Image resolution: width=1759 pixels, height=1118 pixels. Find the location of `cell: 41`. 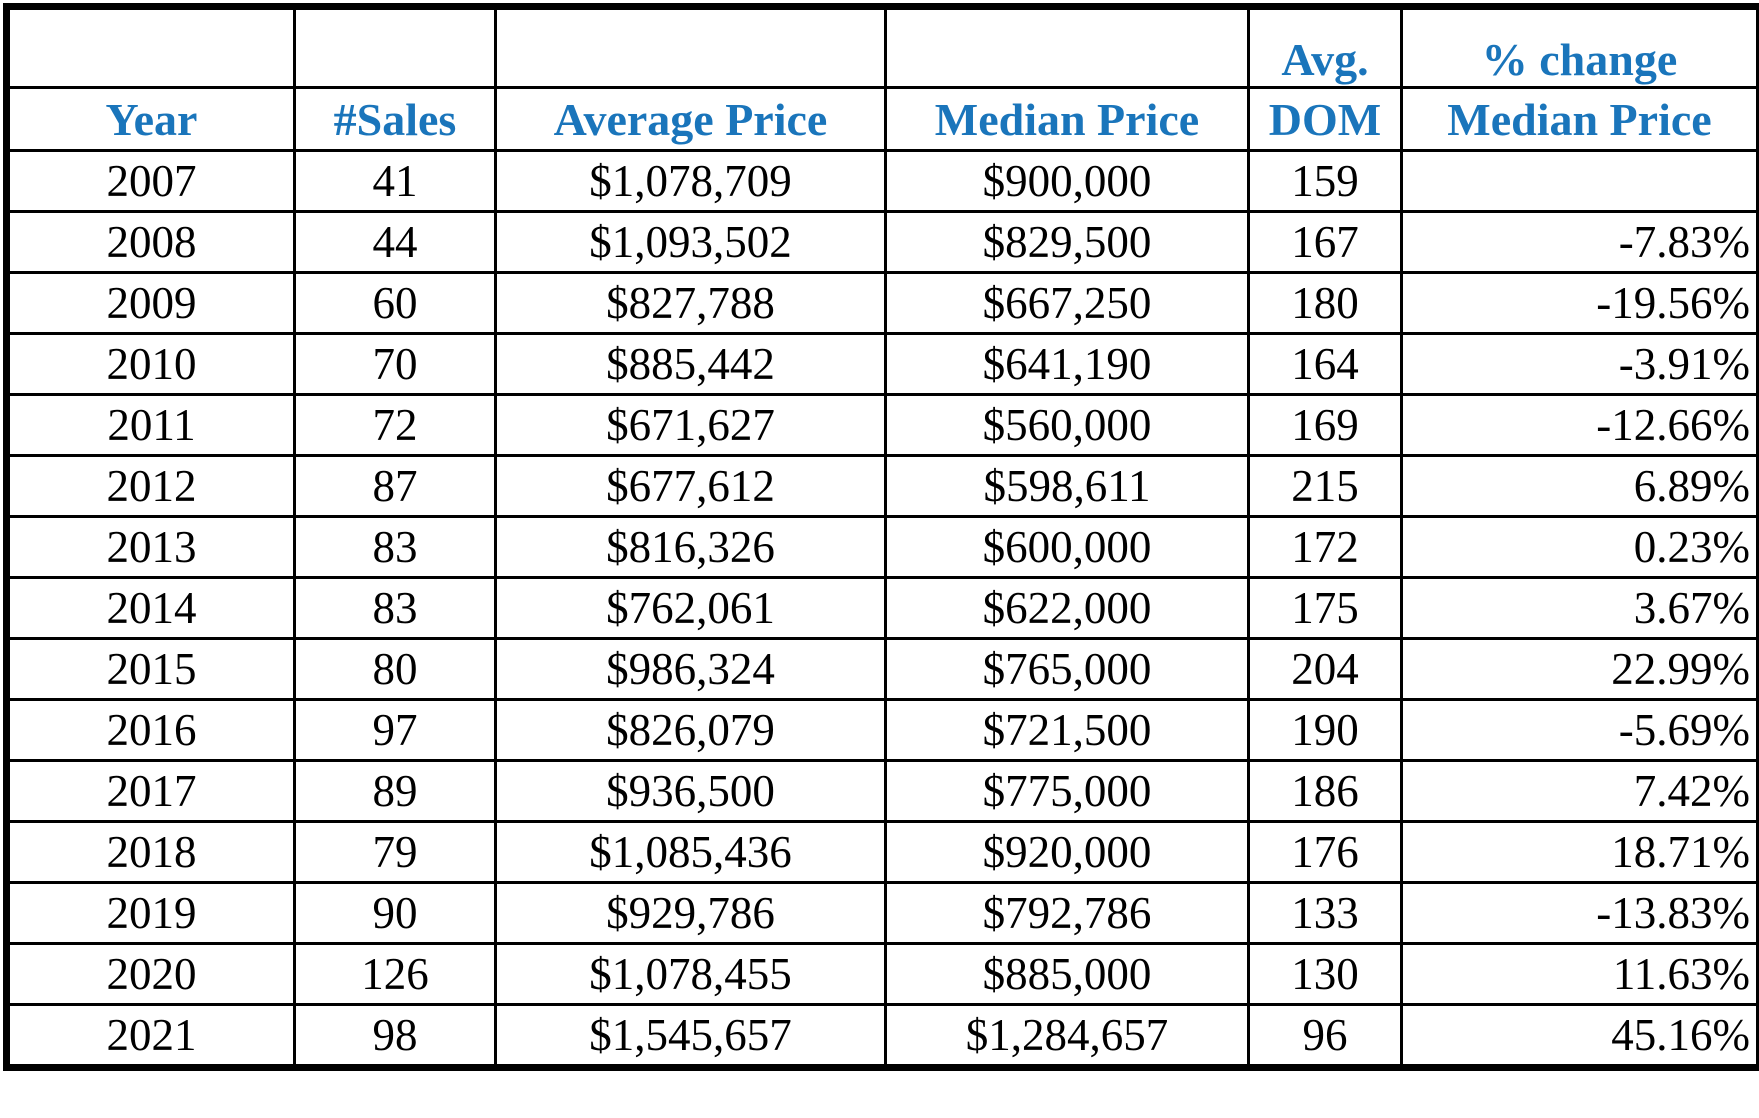

cell: 41 is located at coordinates (395, 181).